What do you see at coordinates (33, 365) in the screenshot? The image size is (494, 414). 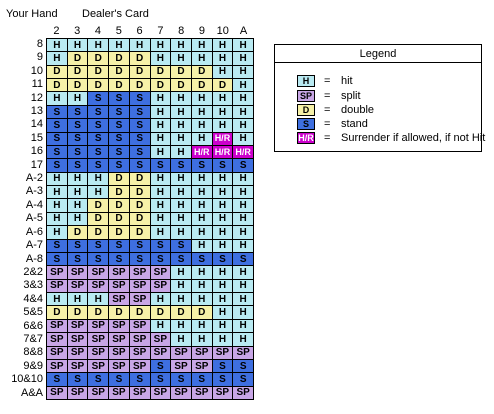 I see `hand-label: 9&9` at bounding box center [33, 365].